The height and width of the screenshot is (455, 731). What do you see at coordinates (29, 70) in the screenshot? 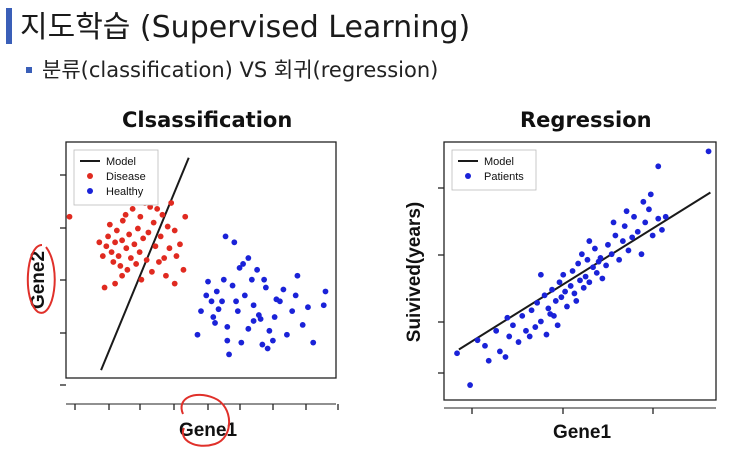
I see `subtitle-bullet` at bounding box center [29, 70].